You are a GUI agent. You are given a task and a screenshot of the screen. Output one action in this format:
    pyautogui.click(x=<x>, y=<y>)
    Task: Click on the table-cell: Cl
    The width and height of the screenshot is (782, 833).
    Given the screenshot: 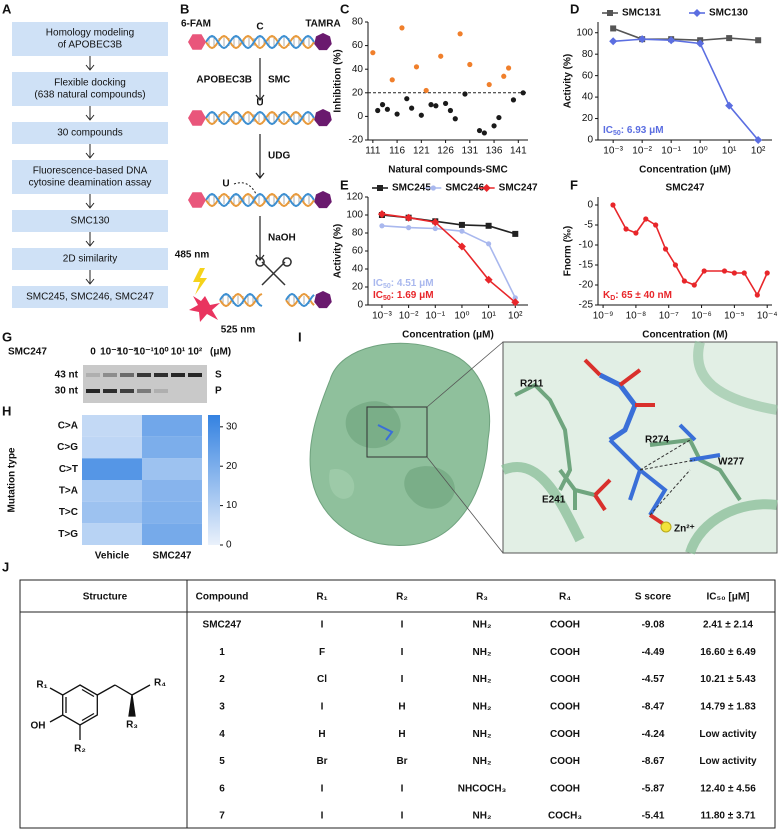 What is the action you would take?
    pyautogui.click(x=322, y=679)
    